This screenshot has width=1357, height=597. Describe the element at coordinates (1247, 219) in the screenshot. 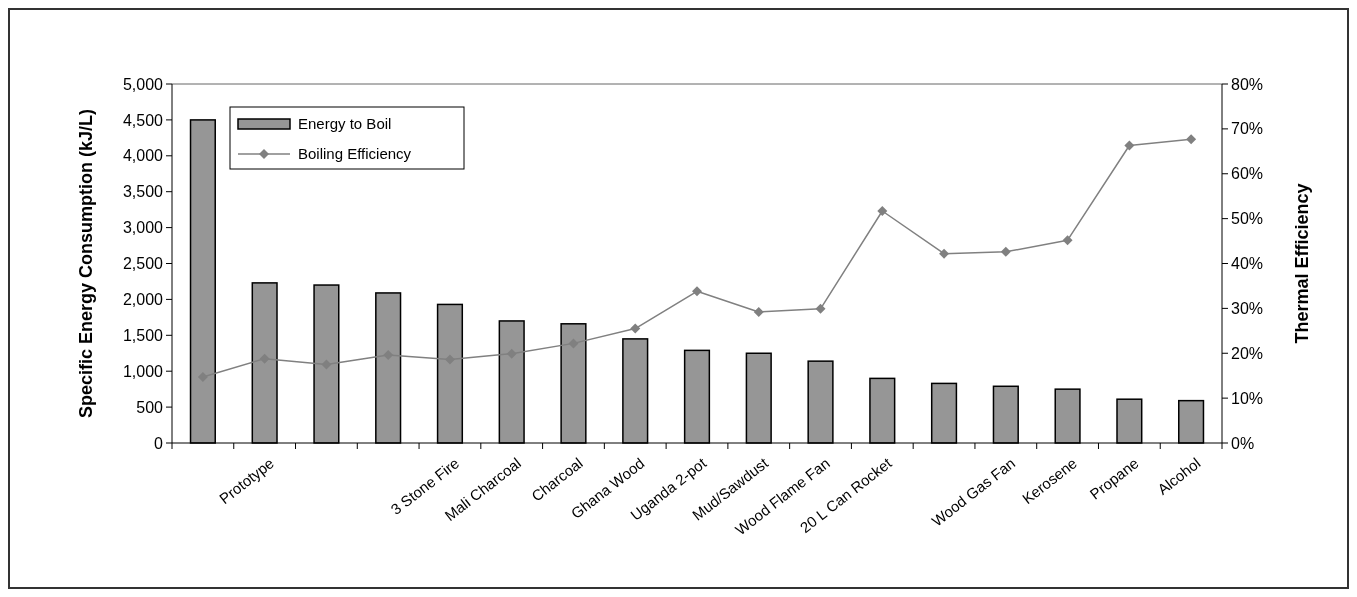

I see `y2-tick-label: 50%` at that location.